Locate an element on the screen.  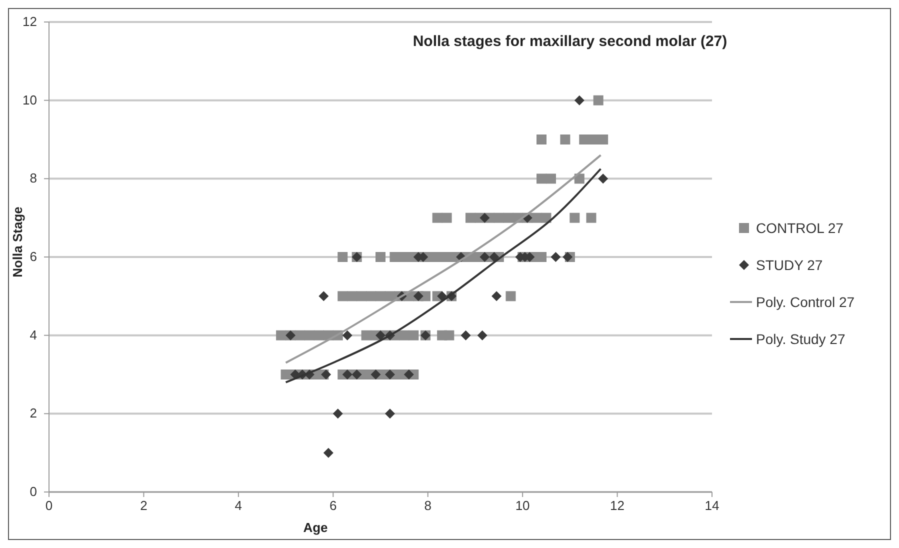
legend-label: Poly. Study 27 is located at coordinates (801, 339).